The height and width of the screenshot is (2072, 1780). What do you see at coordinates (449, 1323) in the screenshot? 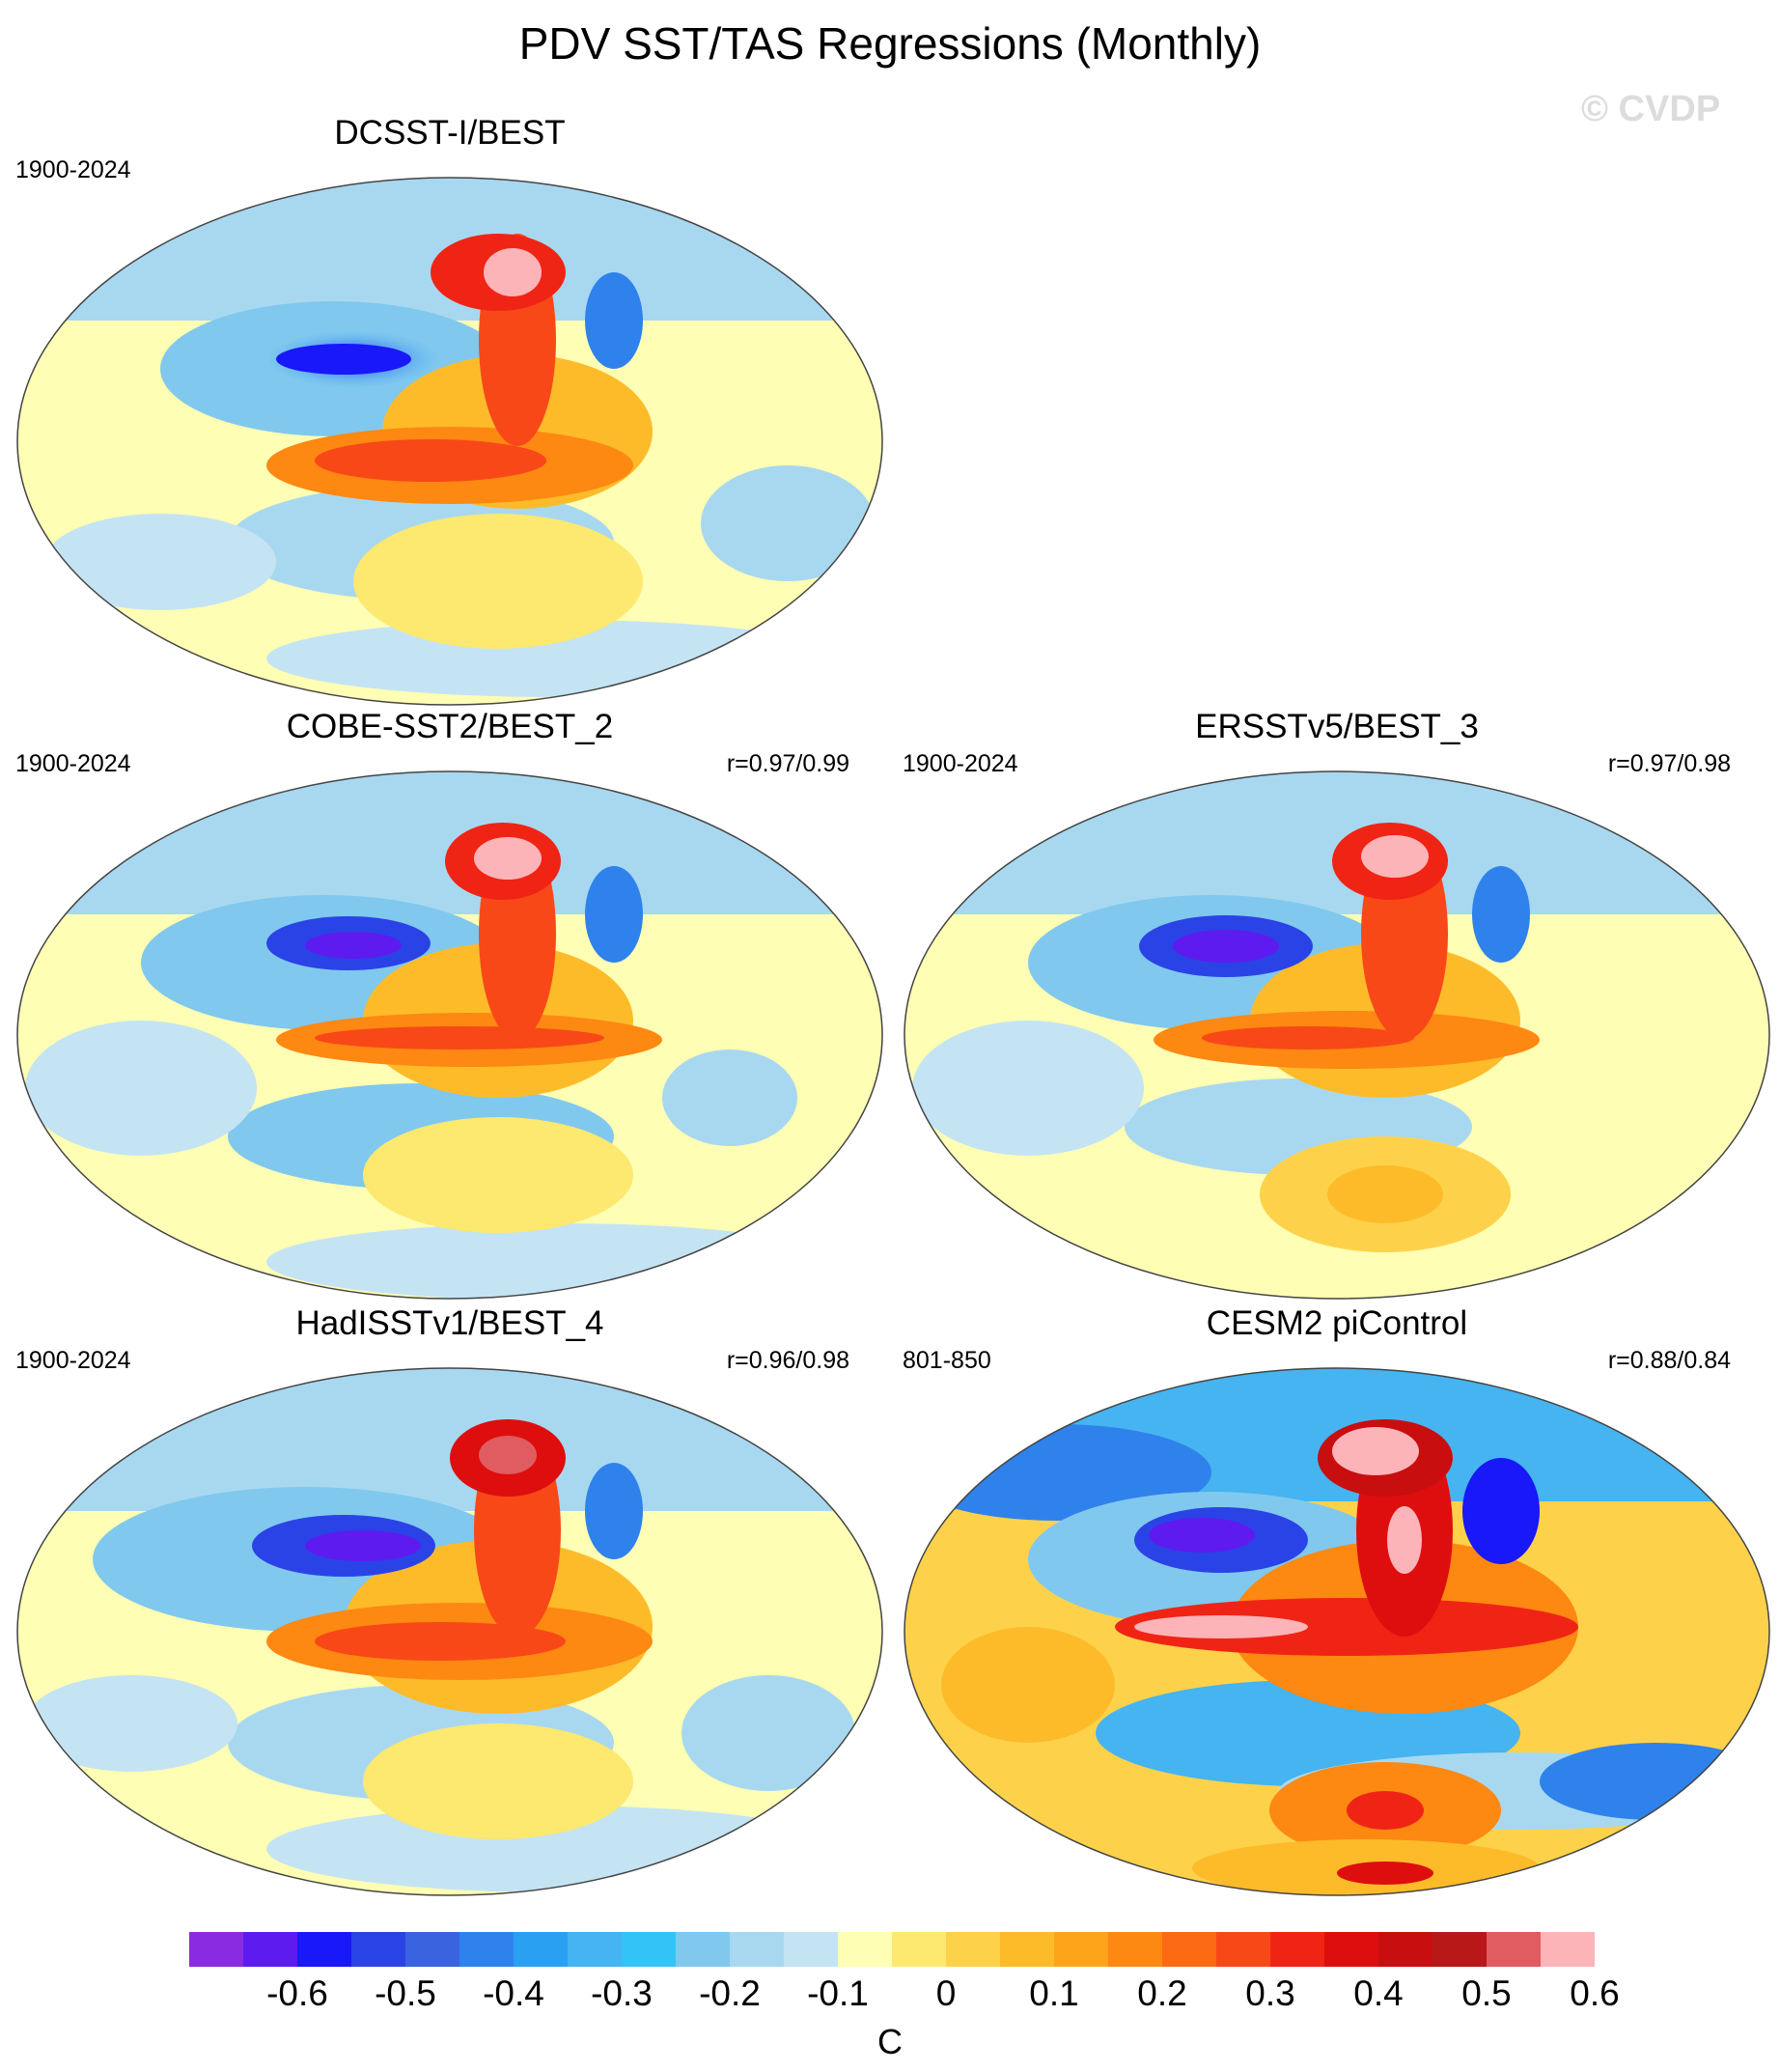
I see `panel-title: HadISSTv1/BEST_4` at bounding box center [449, 1323].